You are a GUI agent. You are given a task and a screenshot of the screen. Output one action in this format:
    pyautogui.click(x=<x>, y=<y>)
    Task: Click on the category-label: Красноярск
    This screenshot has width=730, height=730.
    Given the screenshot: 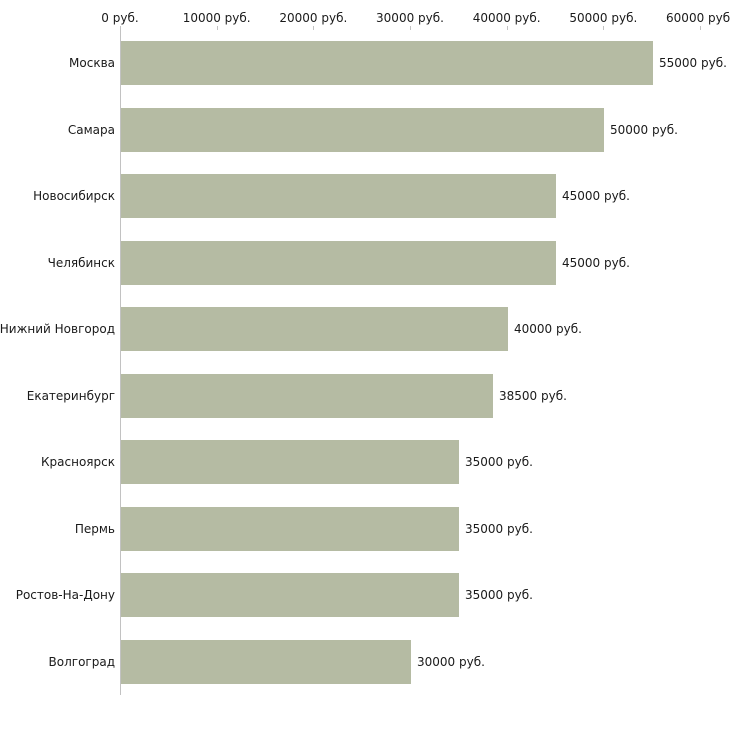 What is the action you would take?
    pyautogui.click(x=78, y=462)
    